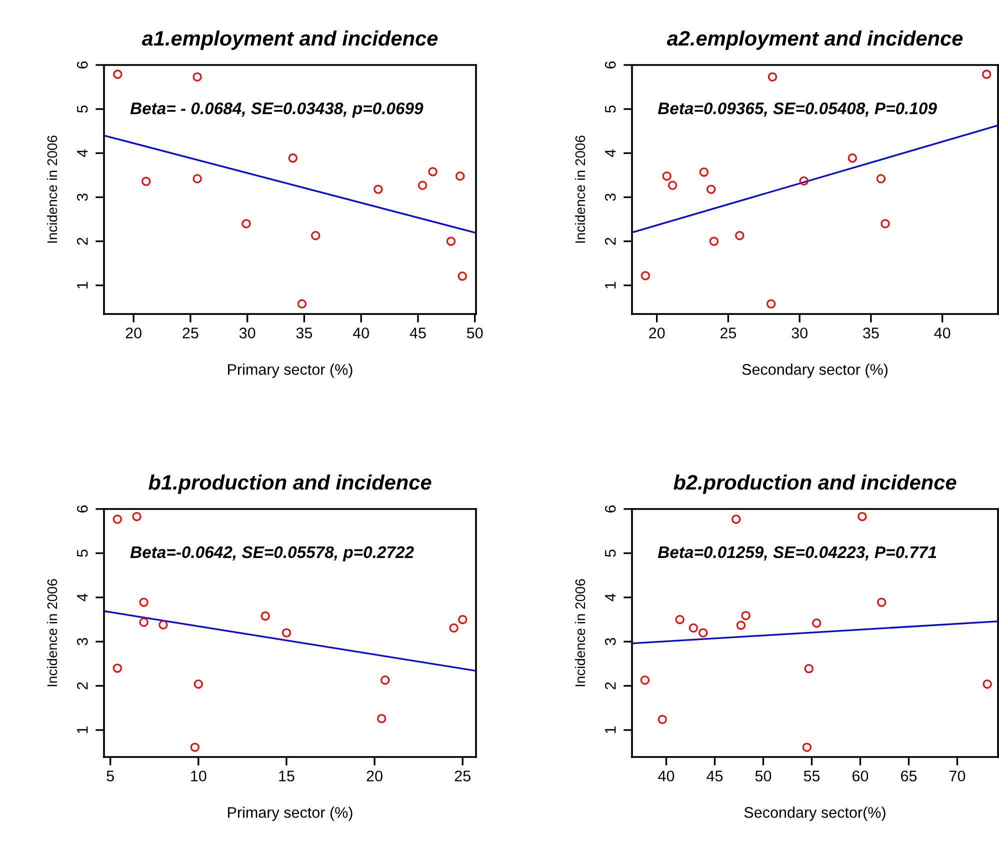  I want to click on x-tick-label: 65, so click(909, 776).